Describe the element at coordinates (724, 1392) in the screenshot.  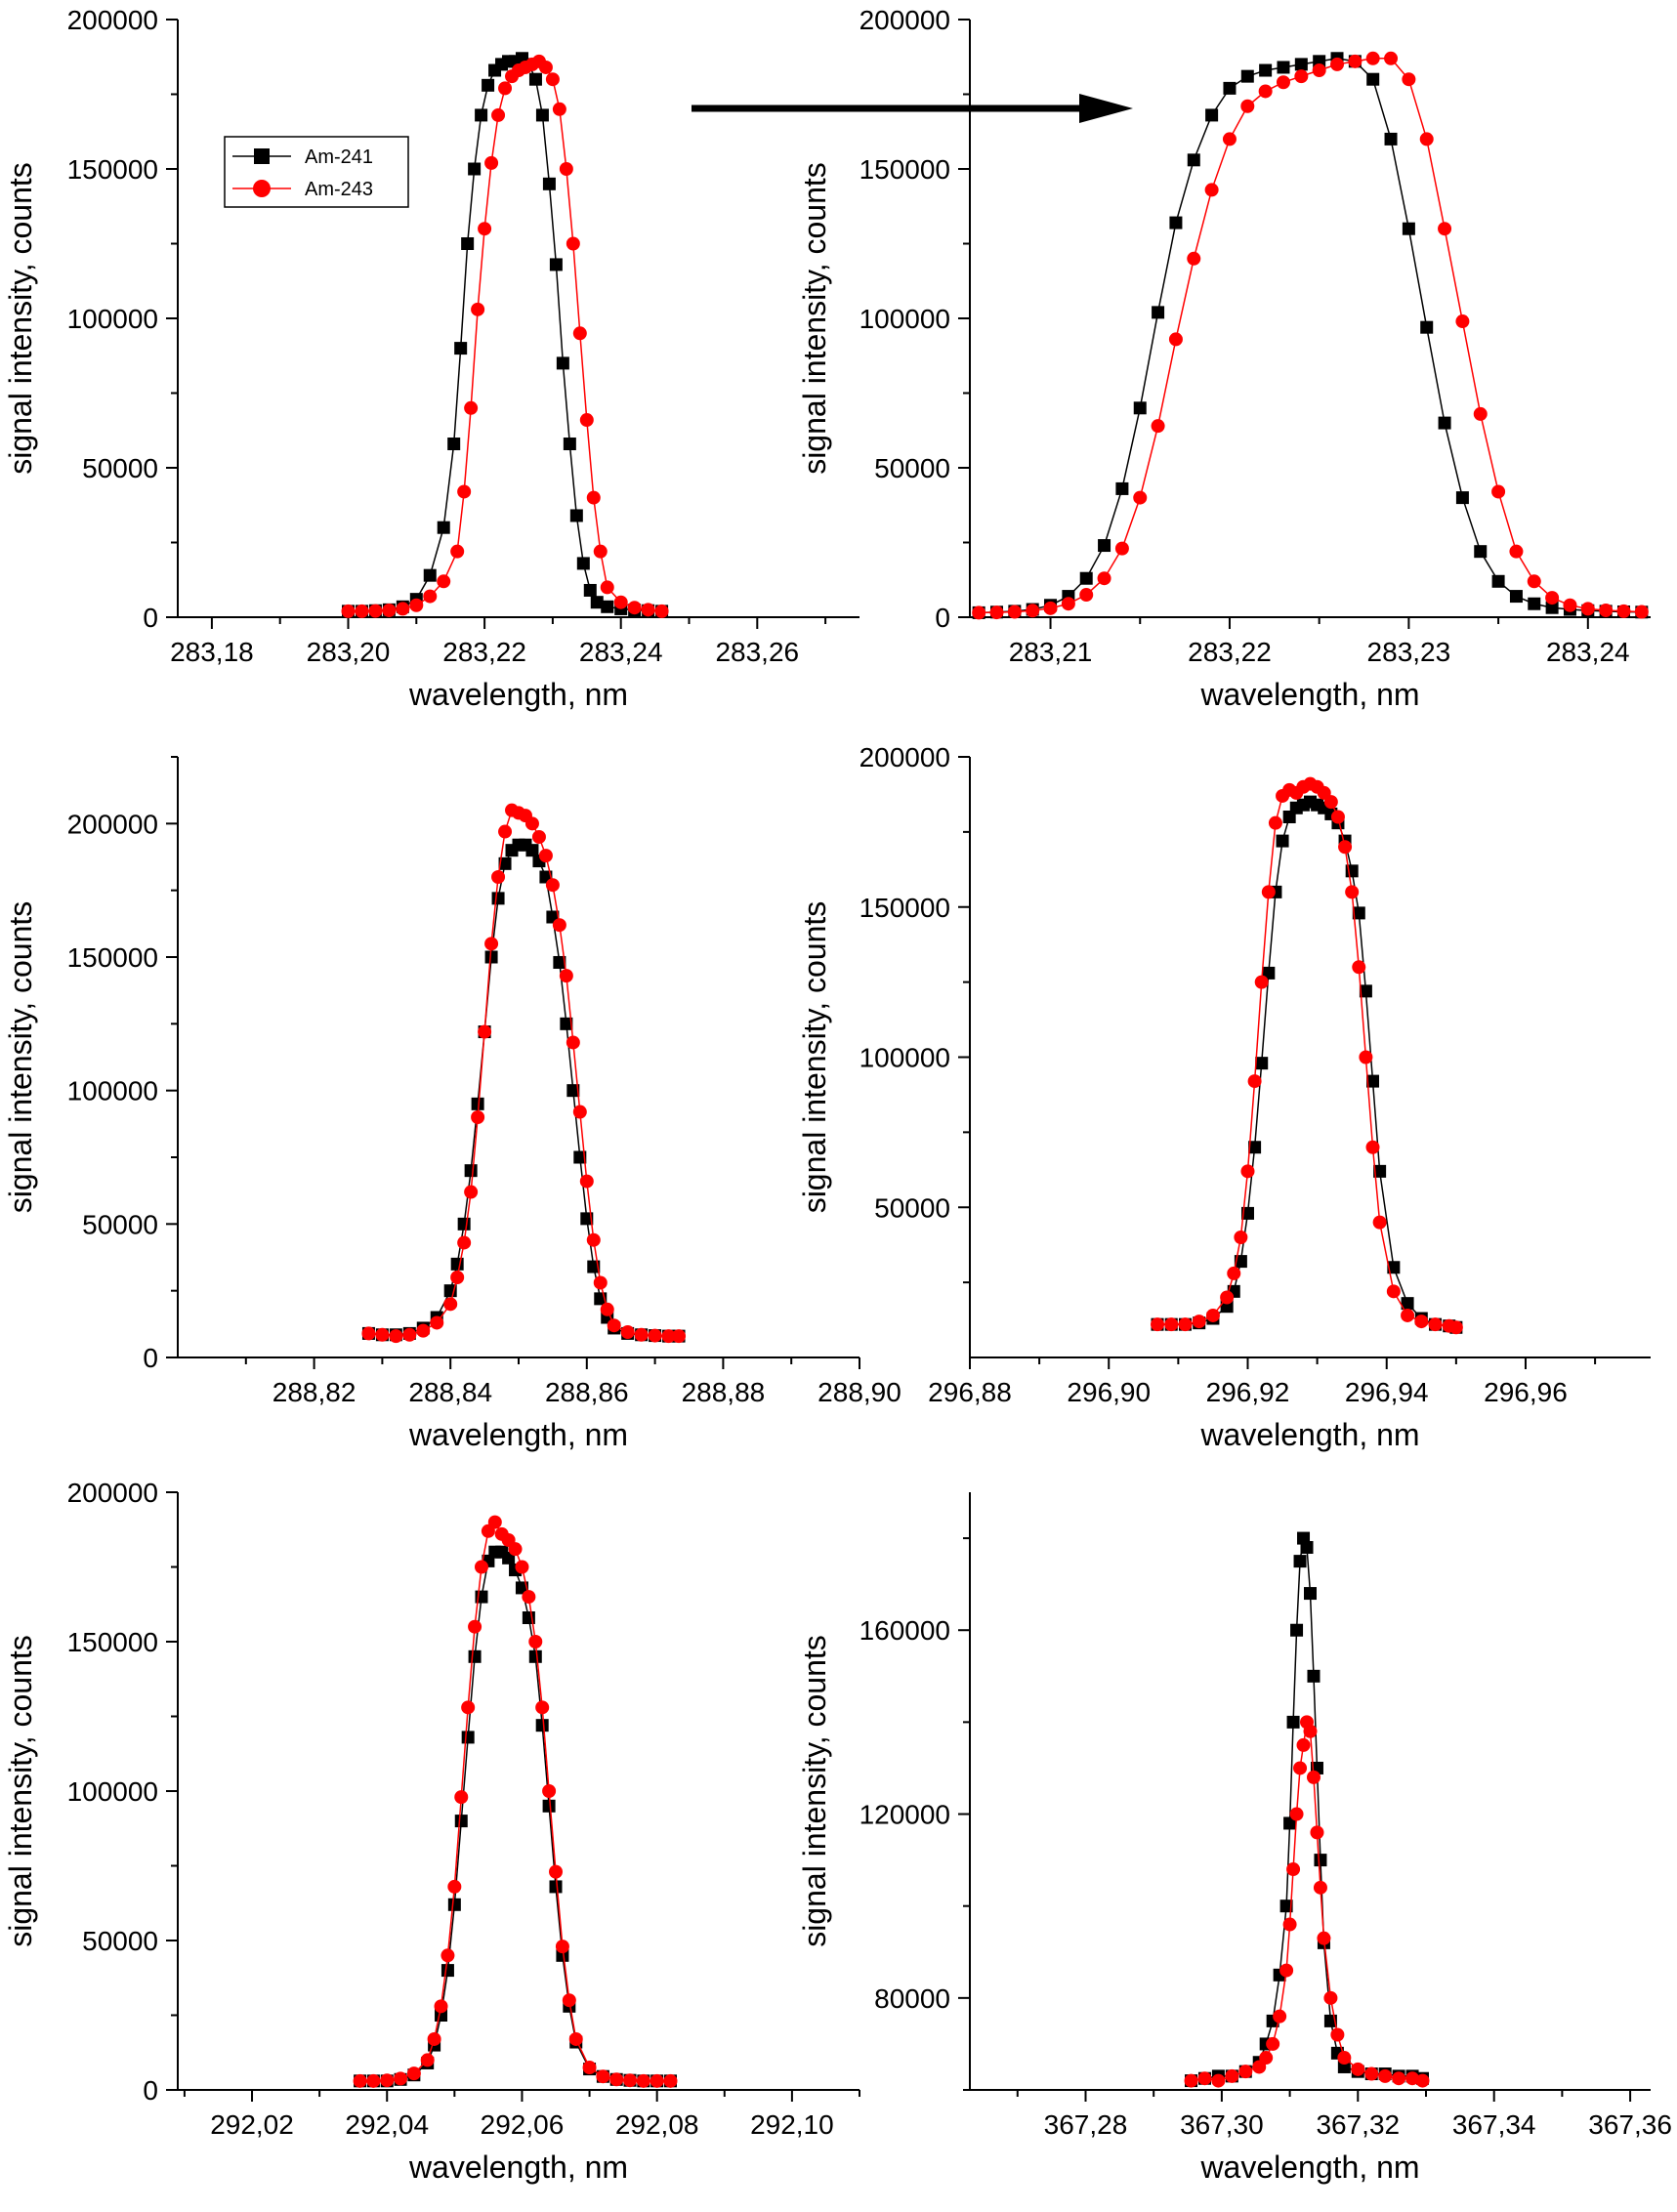
I see `x-tick-label: 288,88` at that location.